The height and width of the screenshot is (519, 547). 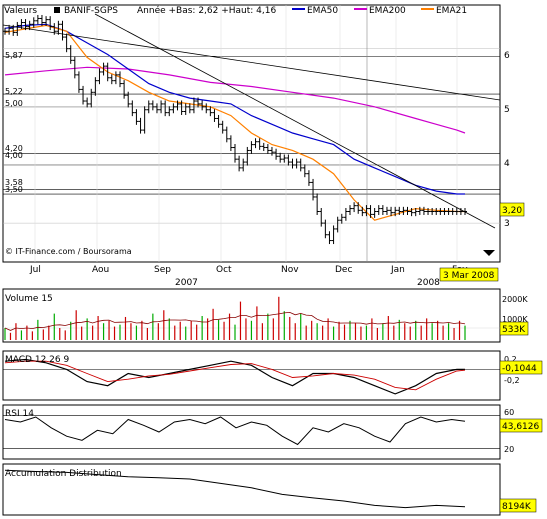 What do you see at coordinates (206, 10) in the screenshot?
I see `stats-label: Année +Bas: 2,62 +Haut: 4,16` at bounding box center [206, 10].